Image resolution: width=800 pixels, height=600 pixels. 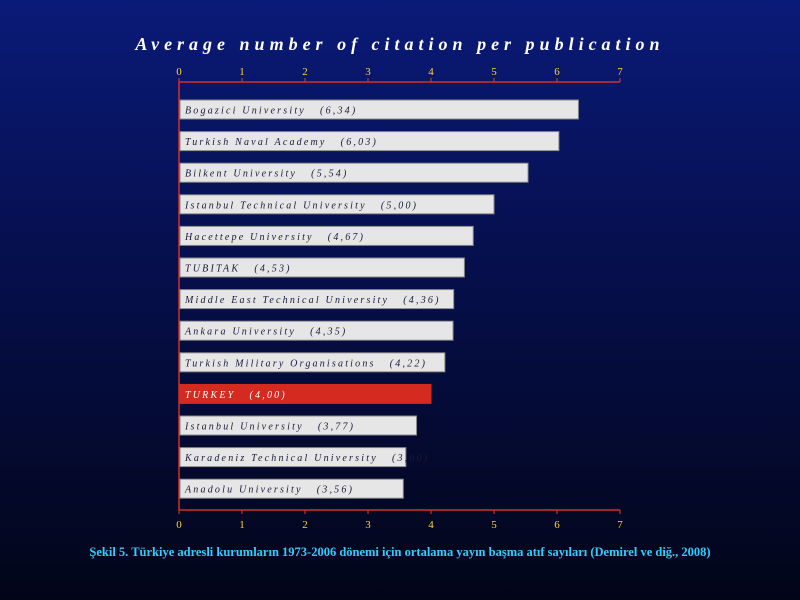 What do you see at coordinates (269, 490) in the screenshot?
I see `bar-label: Anadolu University (3,56)` at bounding box center [269, 490].